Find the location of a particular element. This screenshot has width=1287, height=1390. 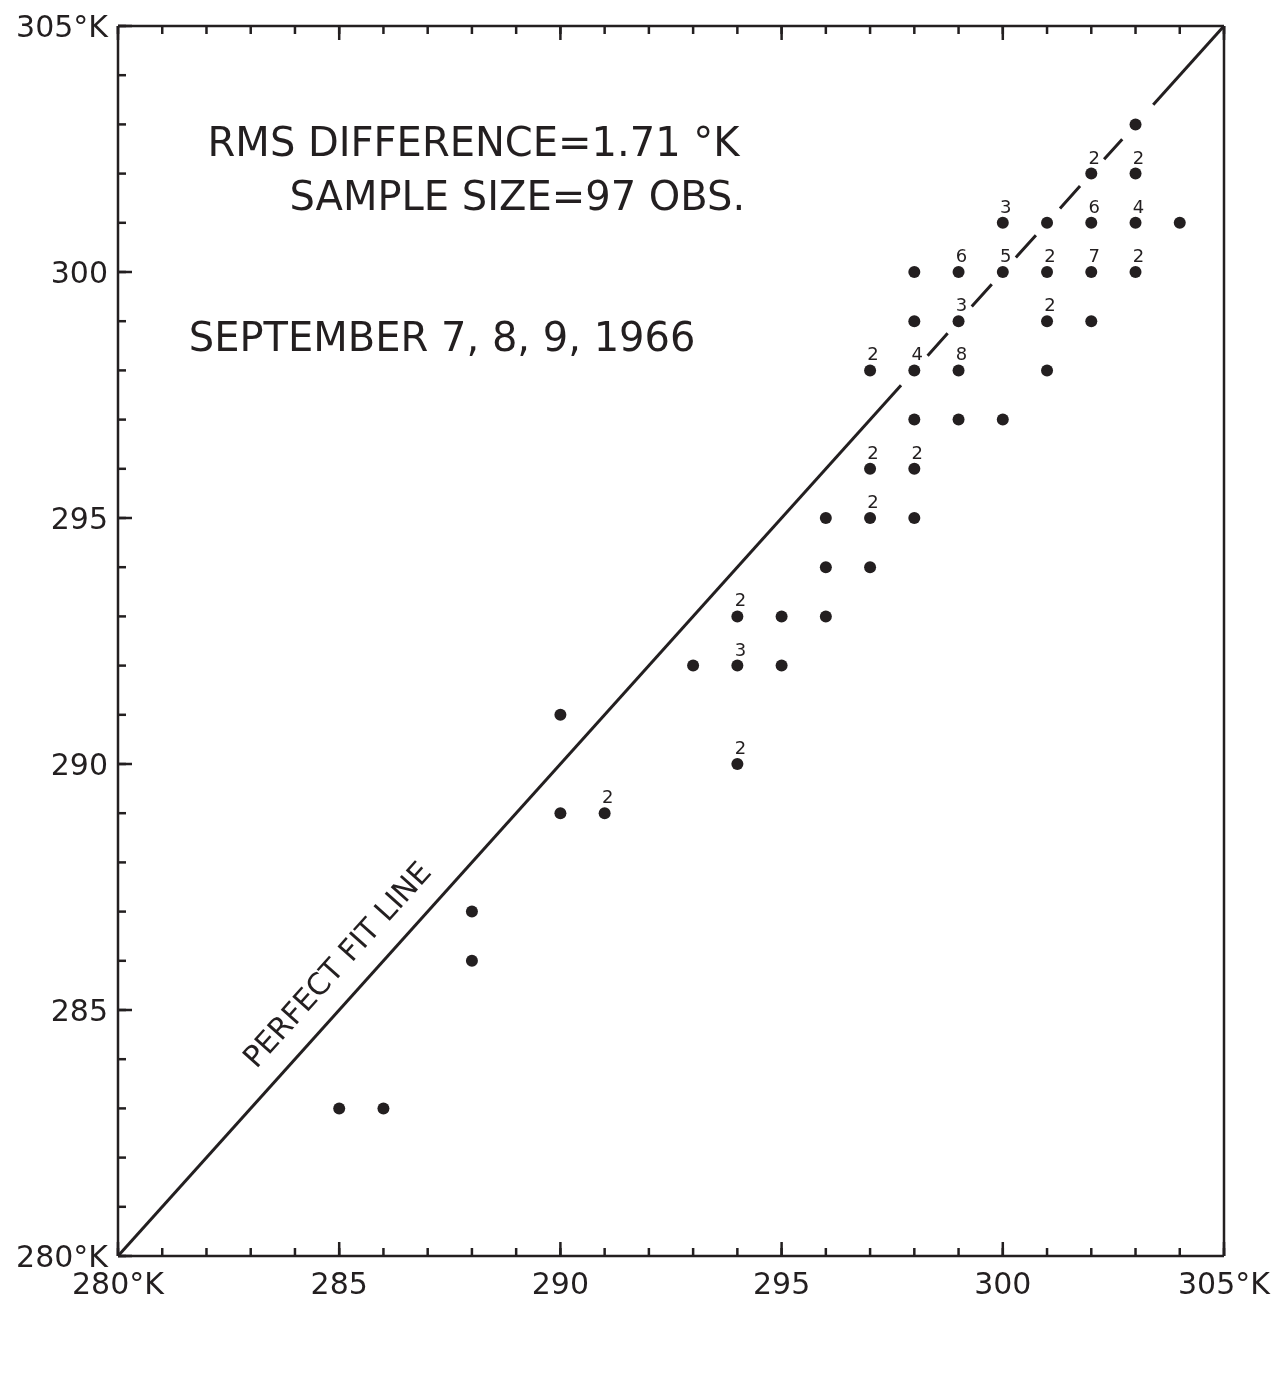

x-tick-label: 290 is located at coordinates (560, 1283).